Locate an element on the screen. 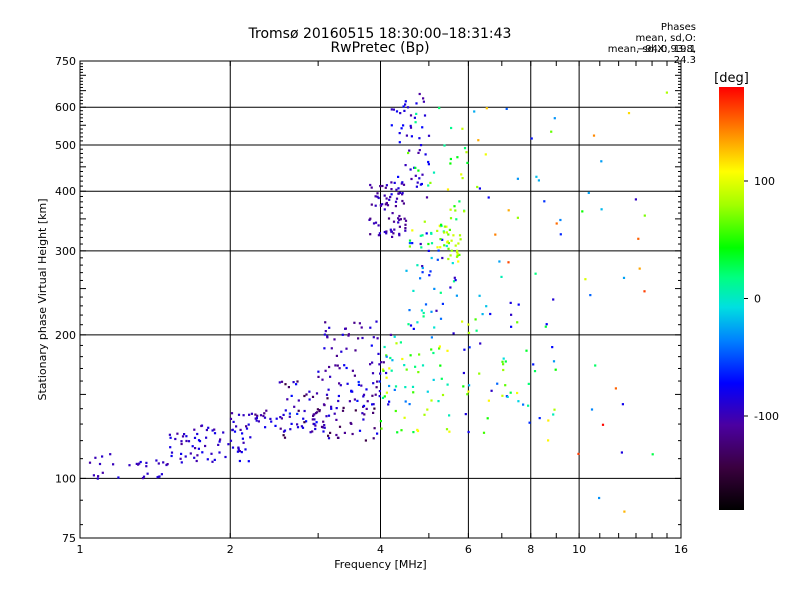 The width and height of the screenshot is (800, 600). phases-legend-title: Phases is located at coordinates (678, 27).